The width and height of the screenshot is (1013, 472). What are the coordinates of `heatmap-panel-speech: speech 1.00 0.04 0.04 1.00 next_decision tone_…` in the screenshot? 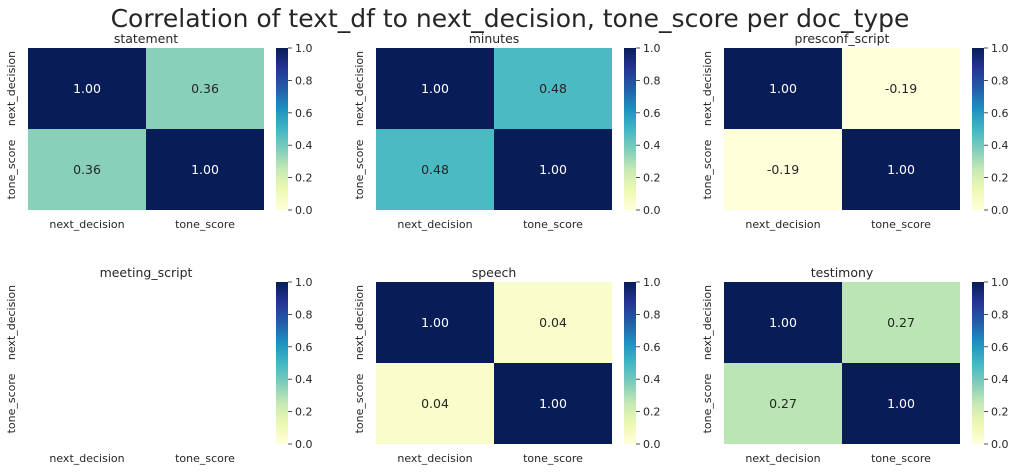 It's located at (507, 365).